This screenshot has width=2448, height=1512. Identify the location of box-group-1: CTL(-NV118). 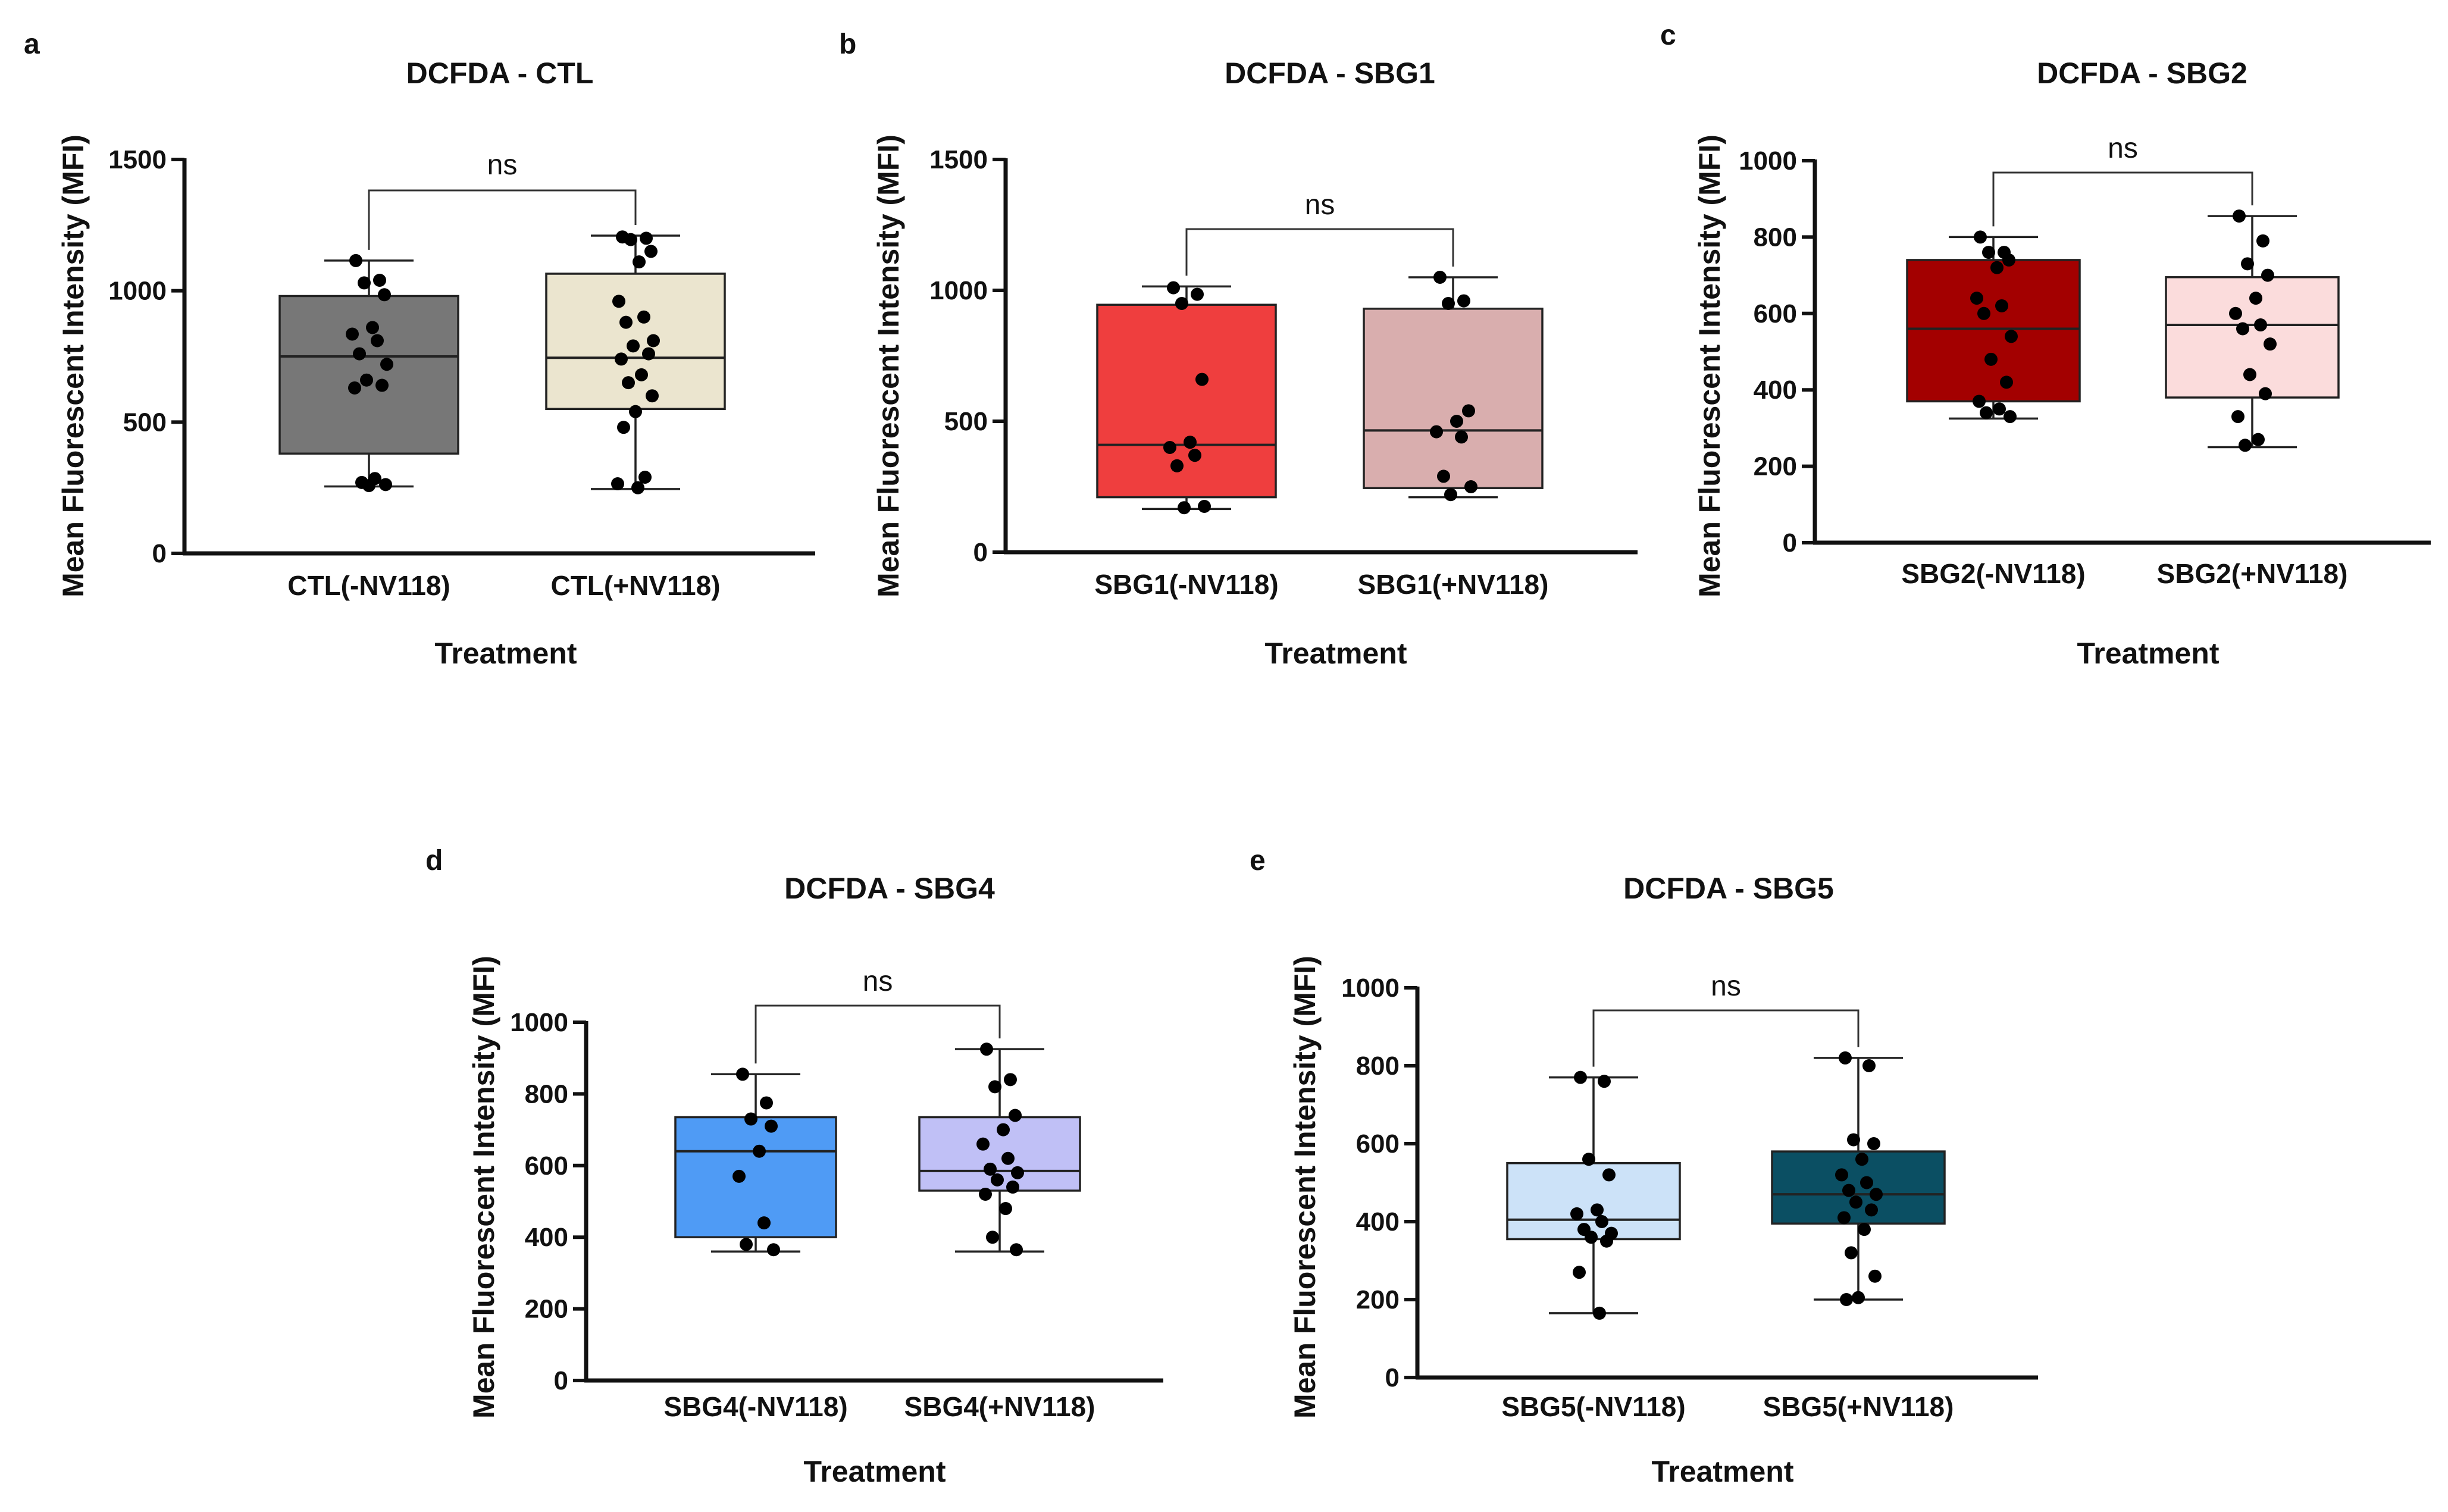
(369, 427).